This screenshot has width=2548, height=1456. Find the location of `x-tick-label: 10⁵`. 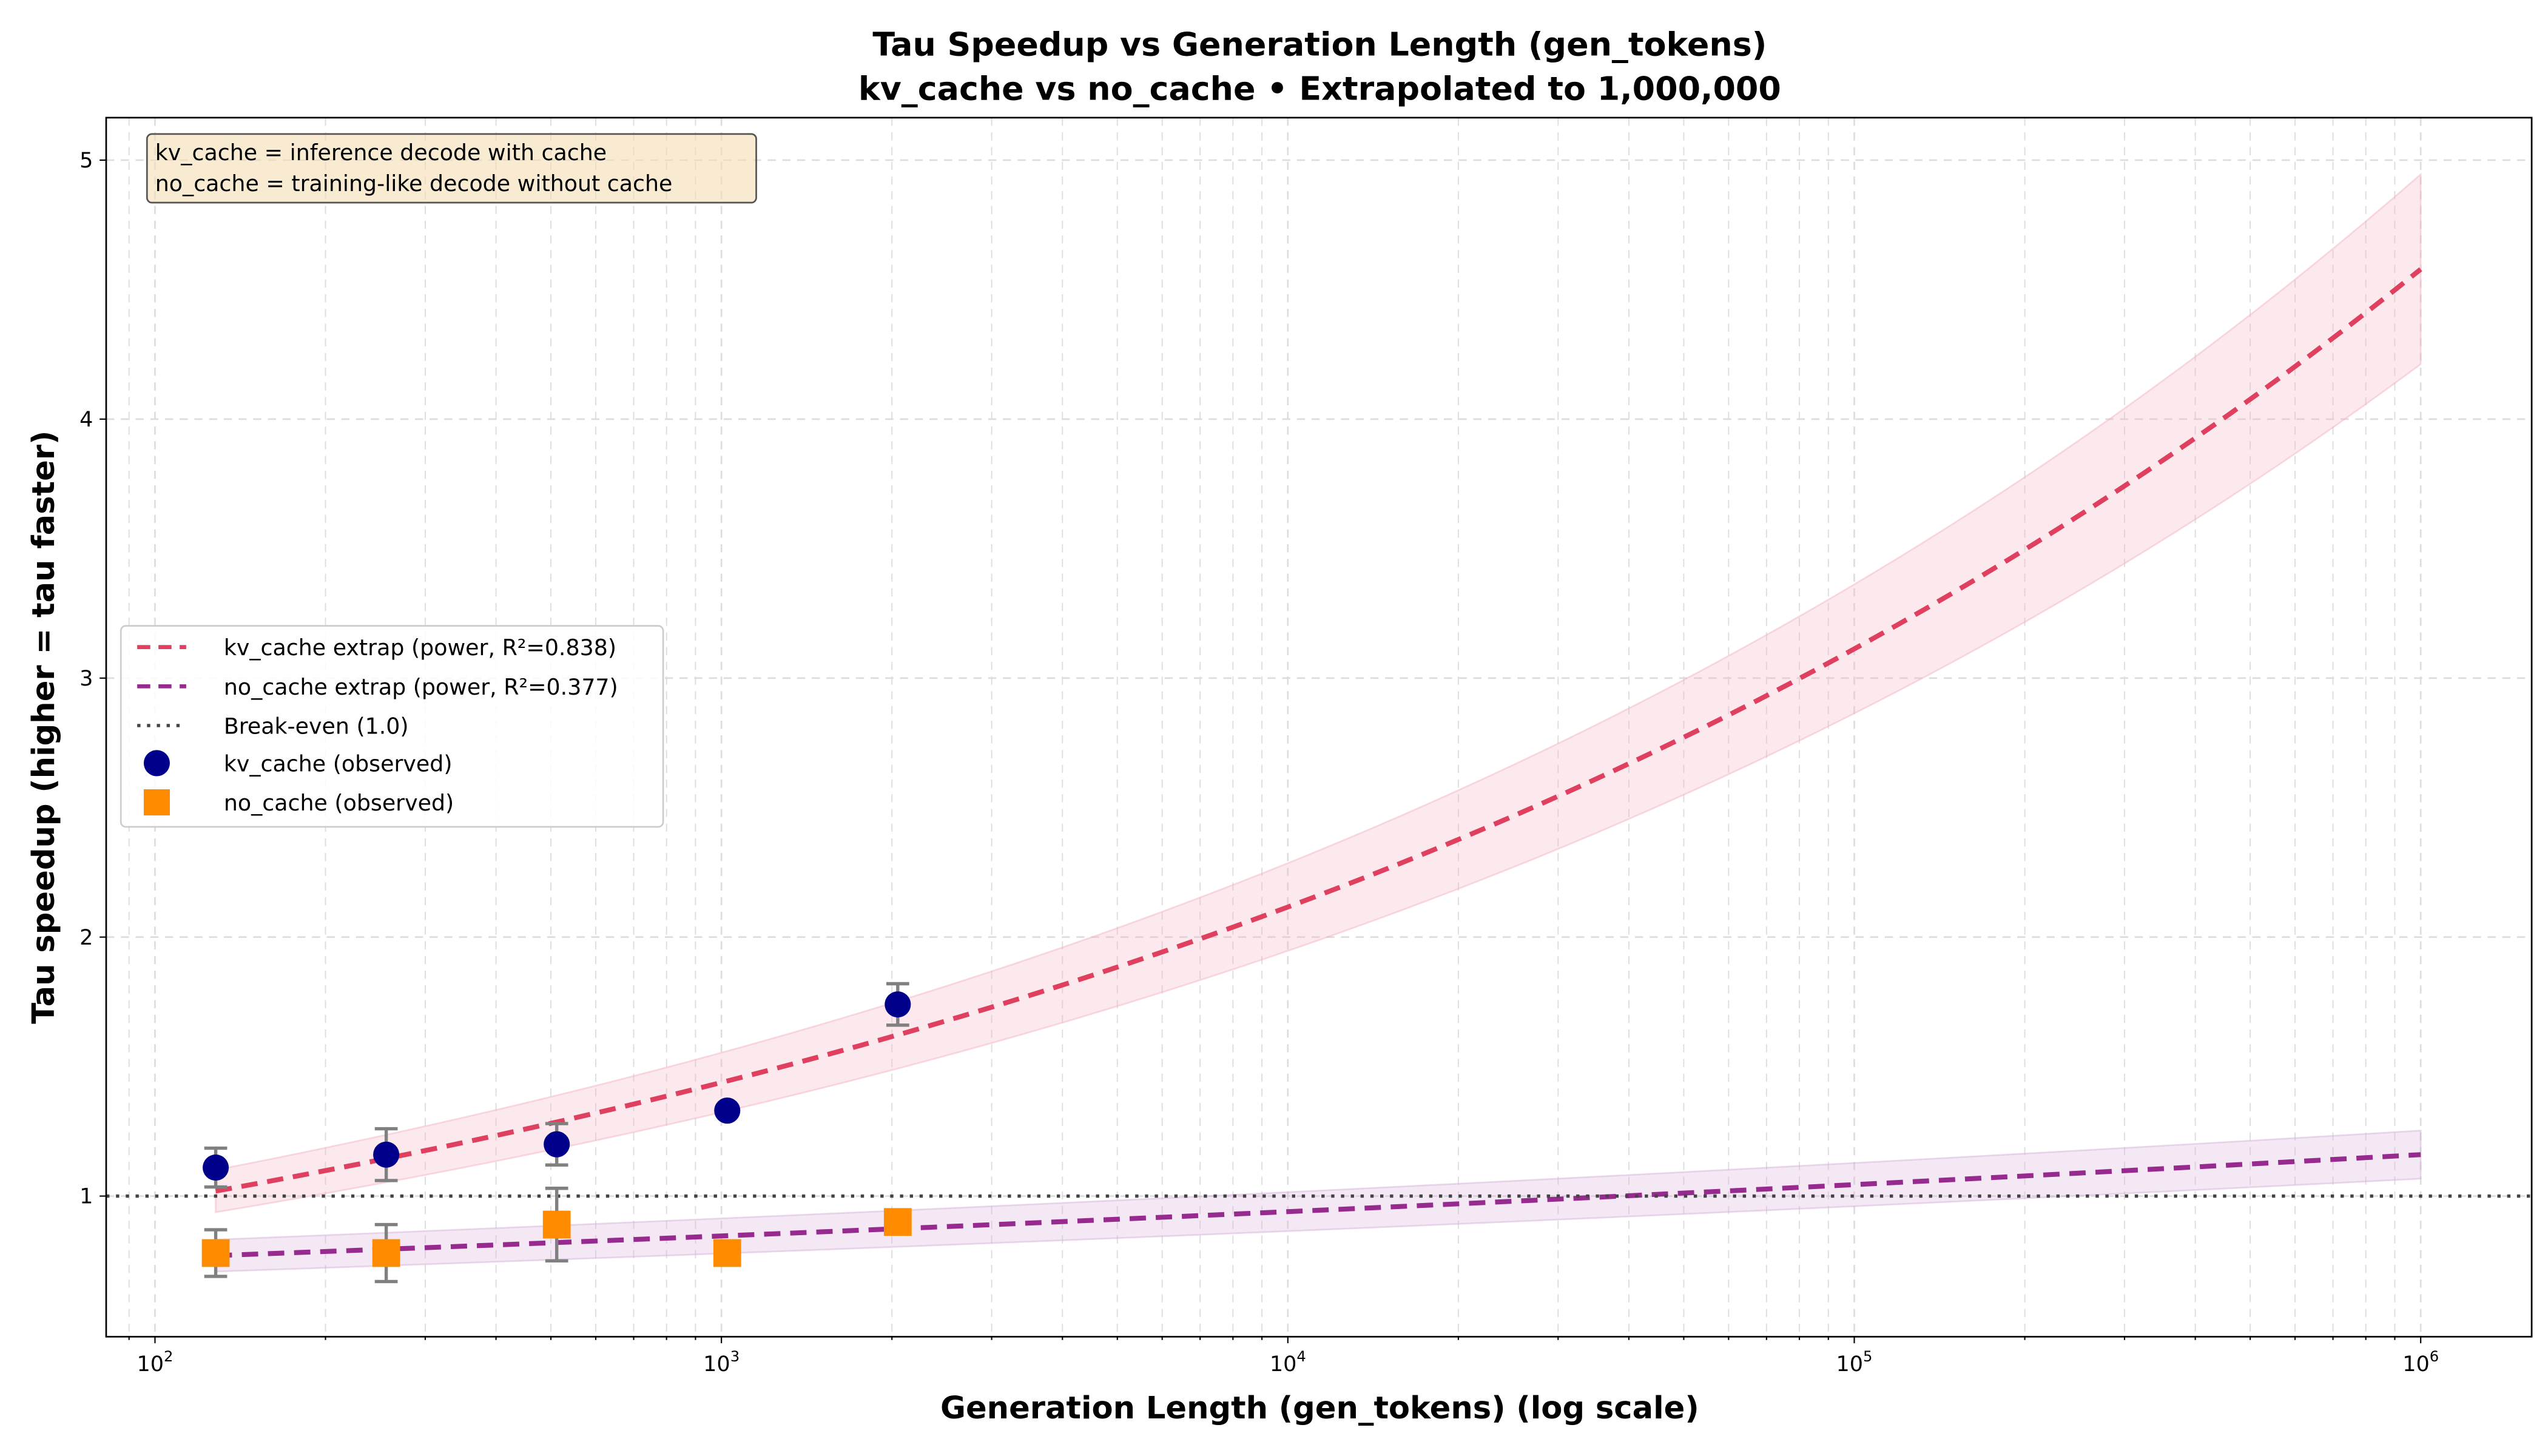

x-tick-label: 10⁵ is located at coordinates (1854, 1362).